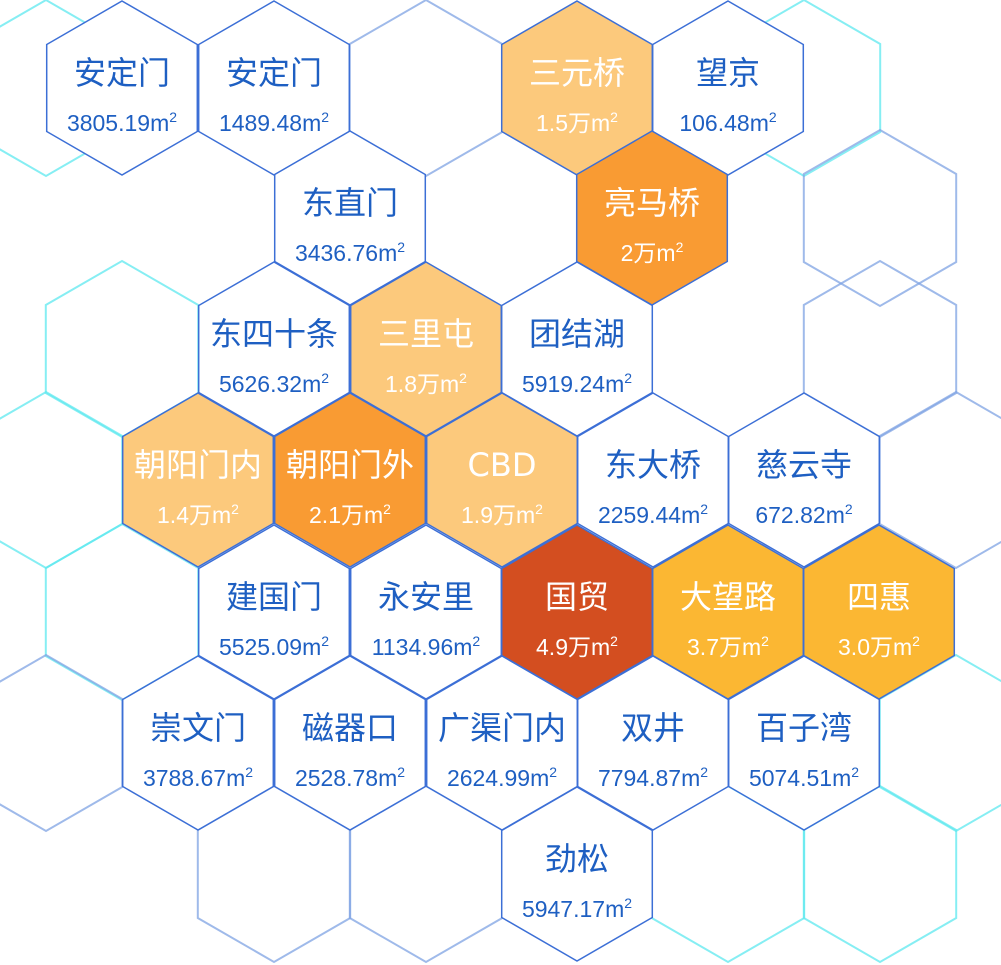  I want to click on district-hex: CBD 1.9万m2, so click(502, 480).